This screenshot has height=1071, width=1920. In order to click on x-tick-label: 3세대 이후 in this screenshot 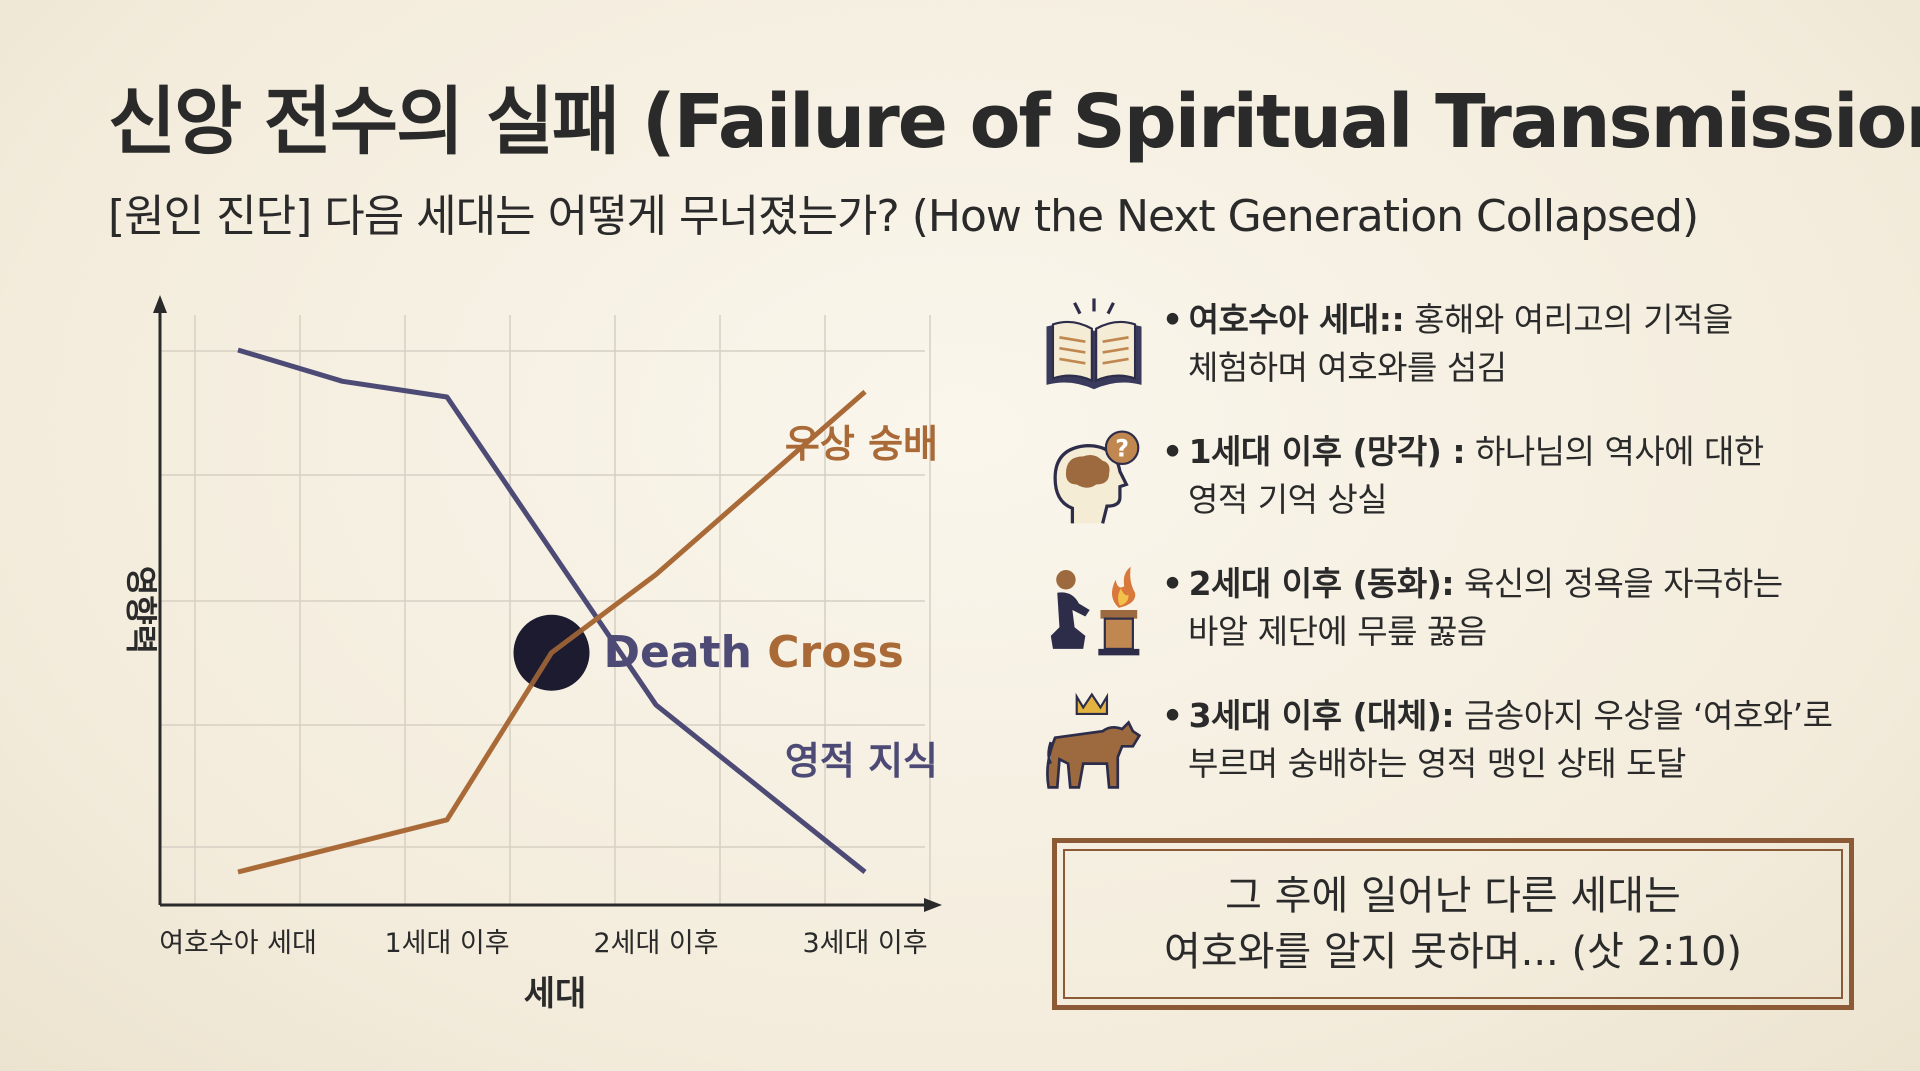, I will do `click(864, 943)`.